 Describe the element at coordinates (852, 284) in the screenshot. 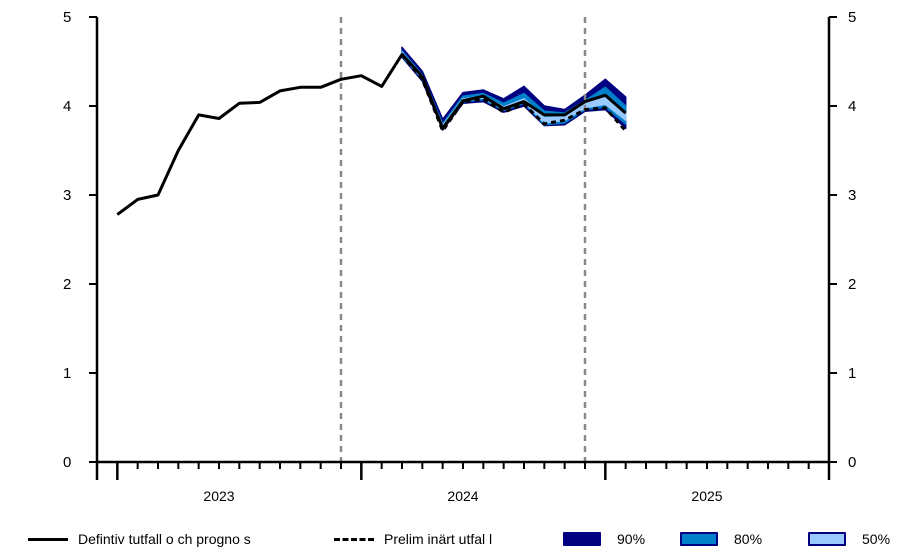

I see `y-tick-label-right: 2` at that location.